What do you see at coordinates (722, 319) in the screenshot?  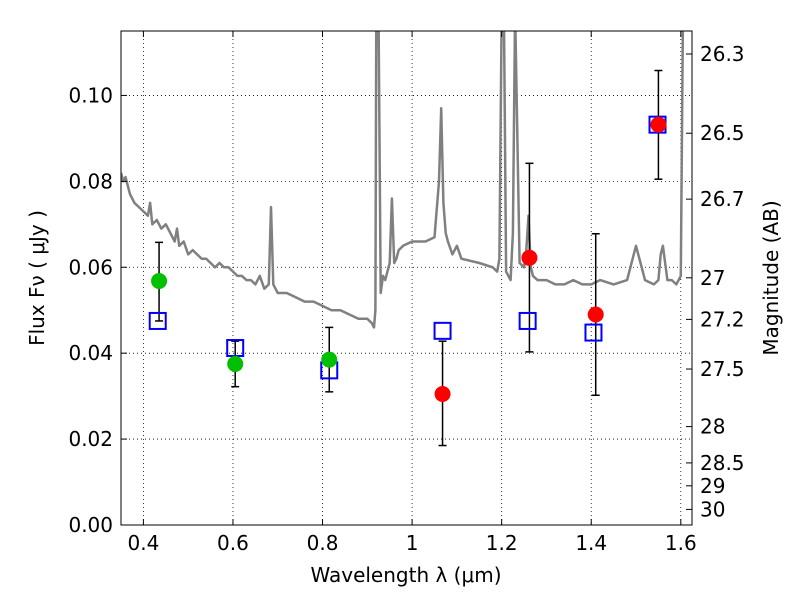 I see `mag-tick-label: 27.2` at bounding box center [722, 319].